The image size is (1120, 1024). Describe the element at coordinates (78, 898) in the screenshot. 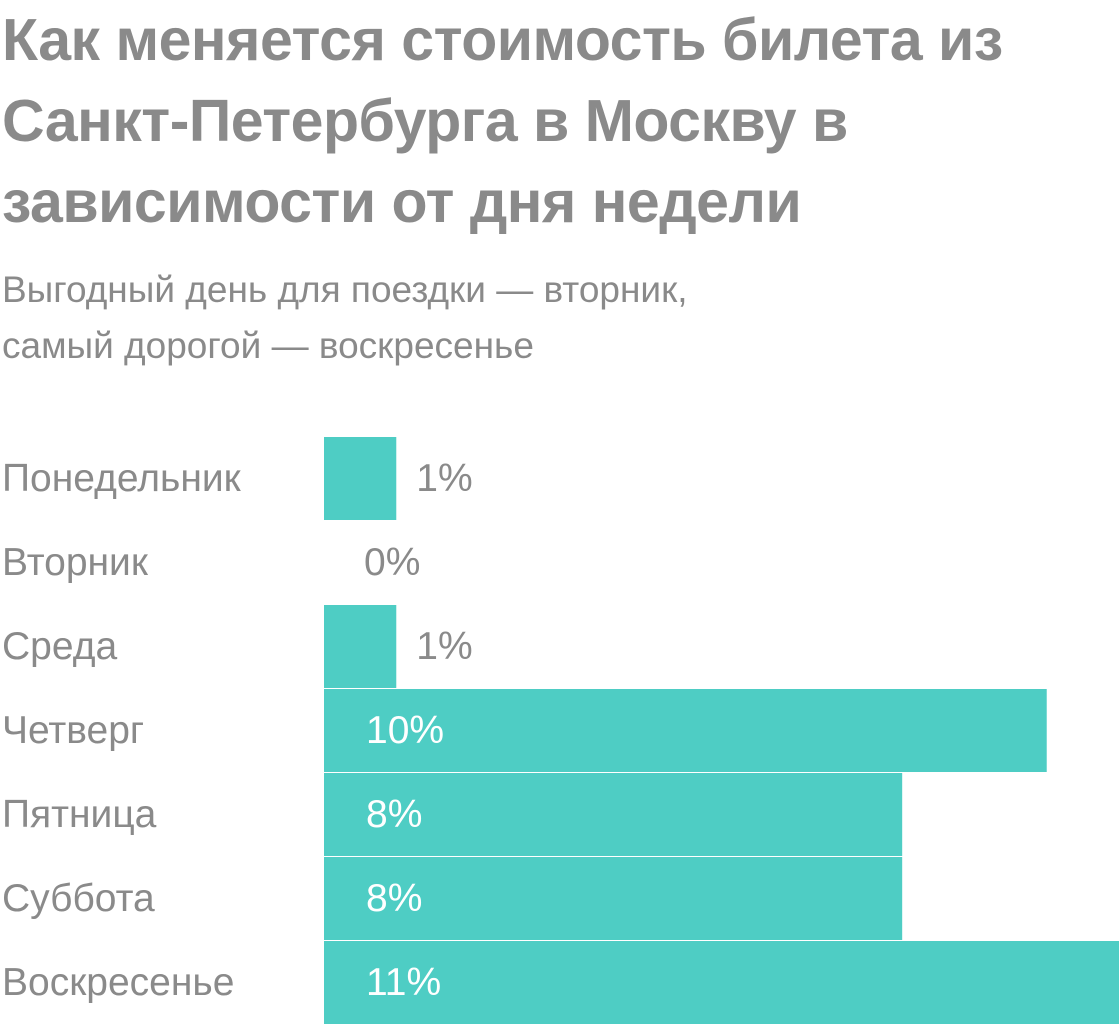

I see `category-label: Суббота` at that location.